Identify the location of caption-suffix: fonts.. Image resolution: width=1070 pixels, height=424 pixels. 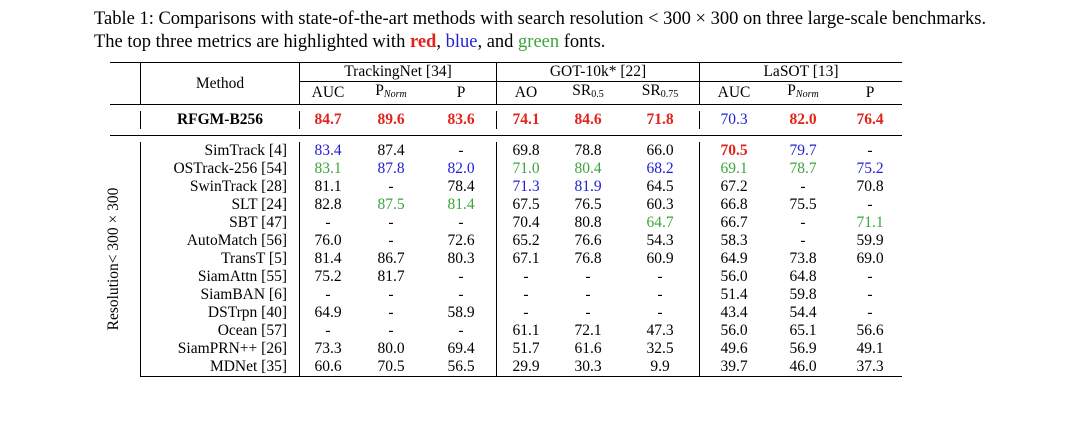
(582, 42).